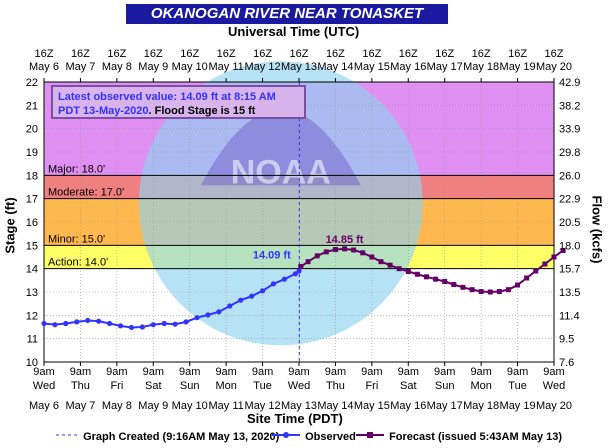 The image size is (610, 448). Describe the element at coordinates (153, 67) in the screenshot. I see `top-tick-date: May 9` at that location.